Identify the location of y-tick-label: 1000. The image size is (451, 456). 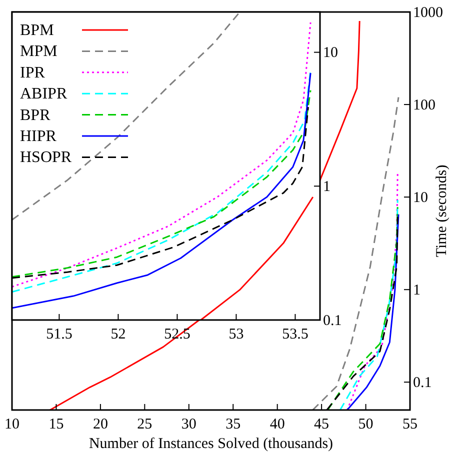
(428, 12).